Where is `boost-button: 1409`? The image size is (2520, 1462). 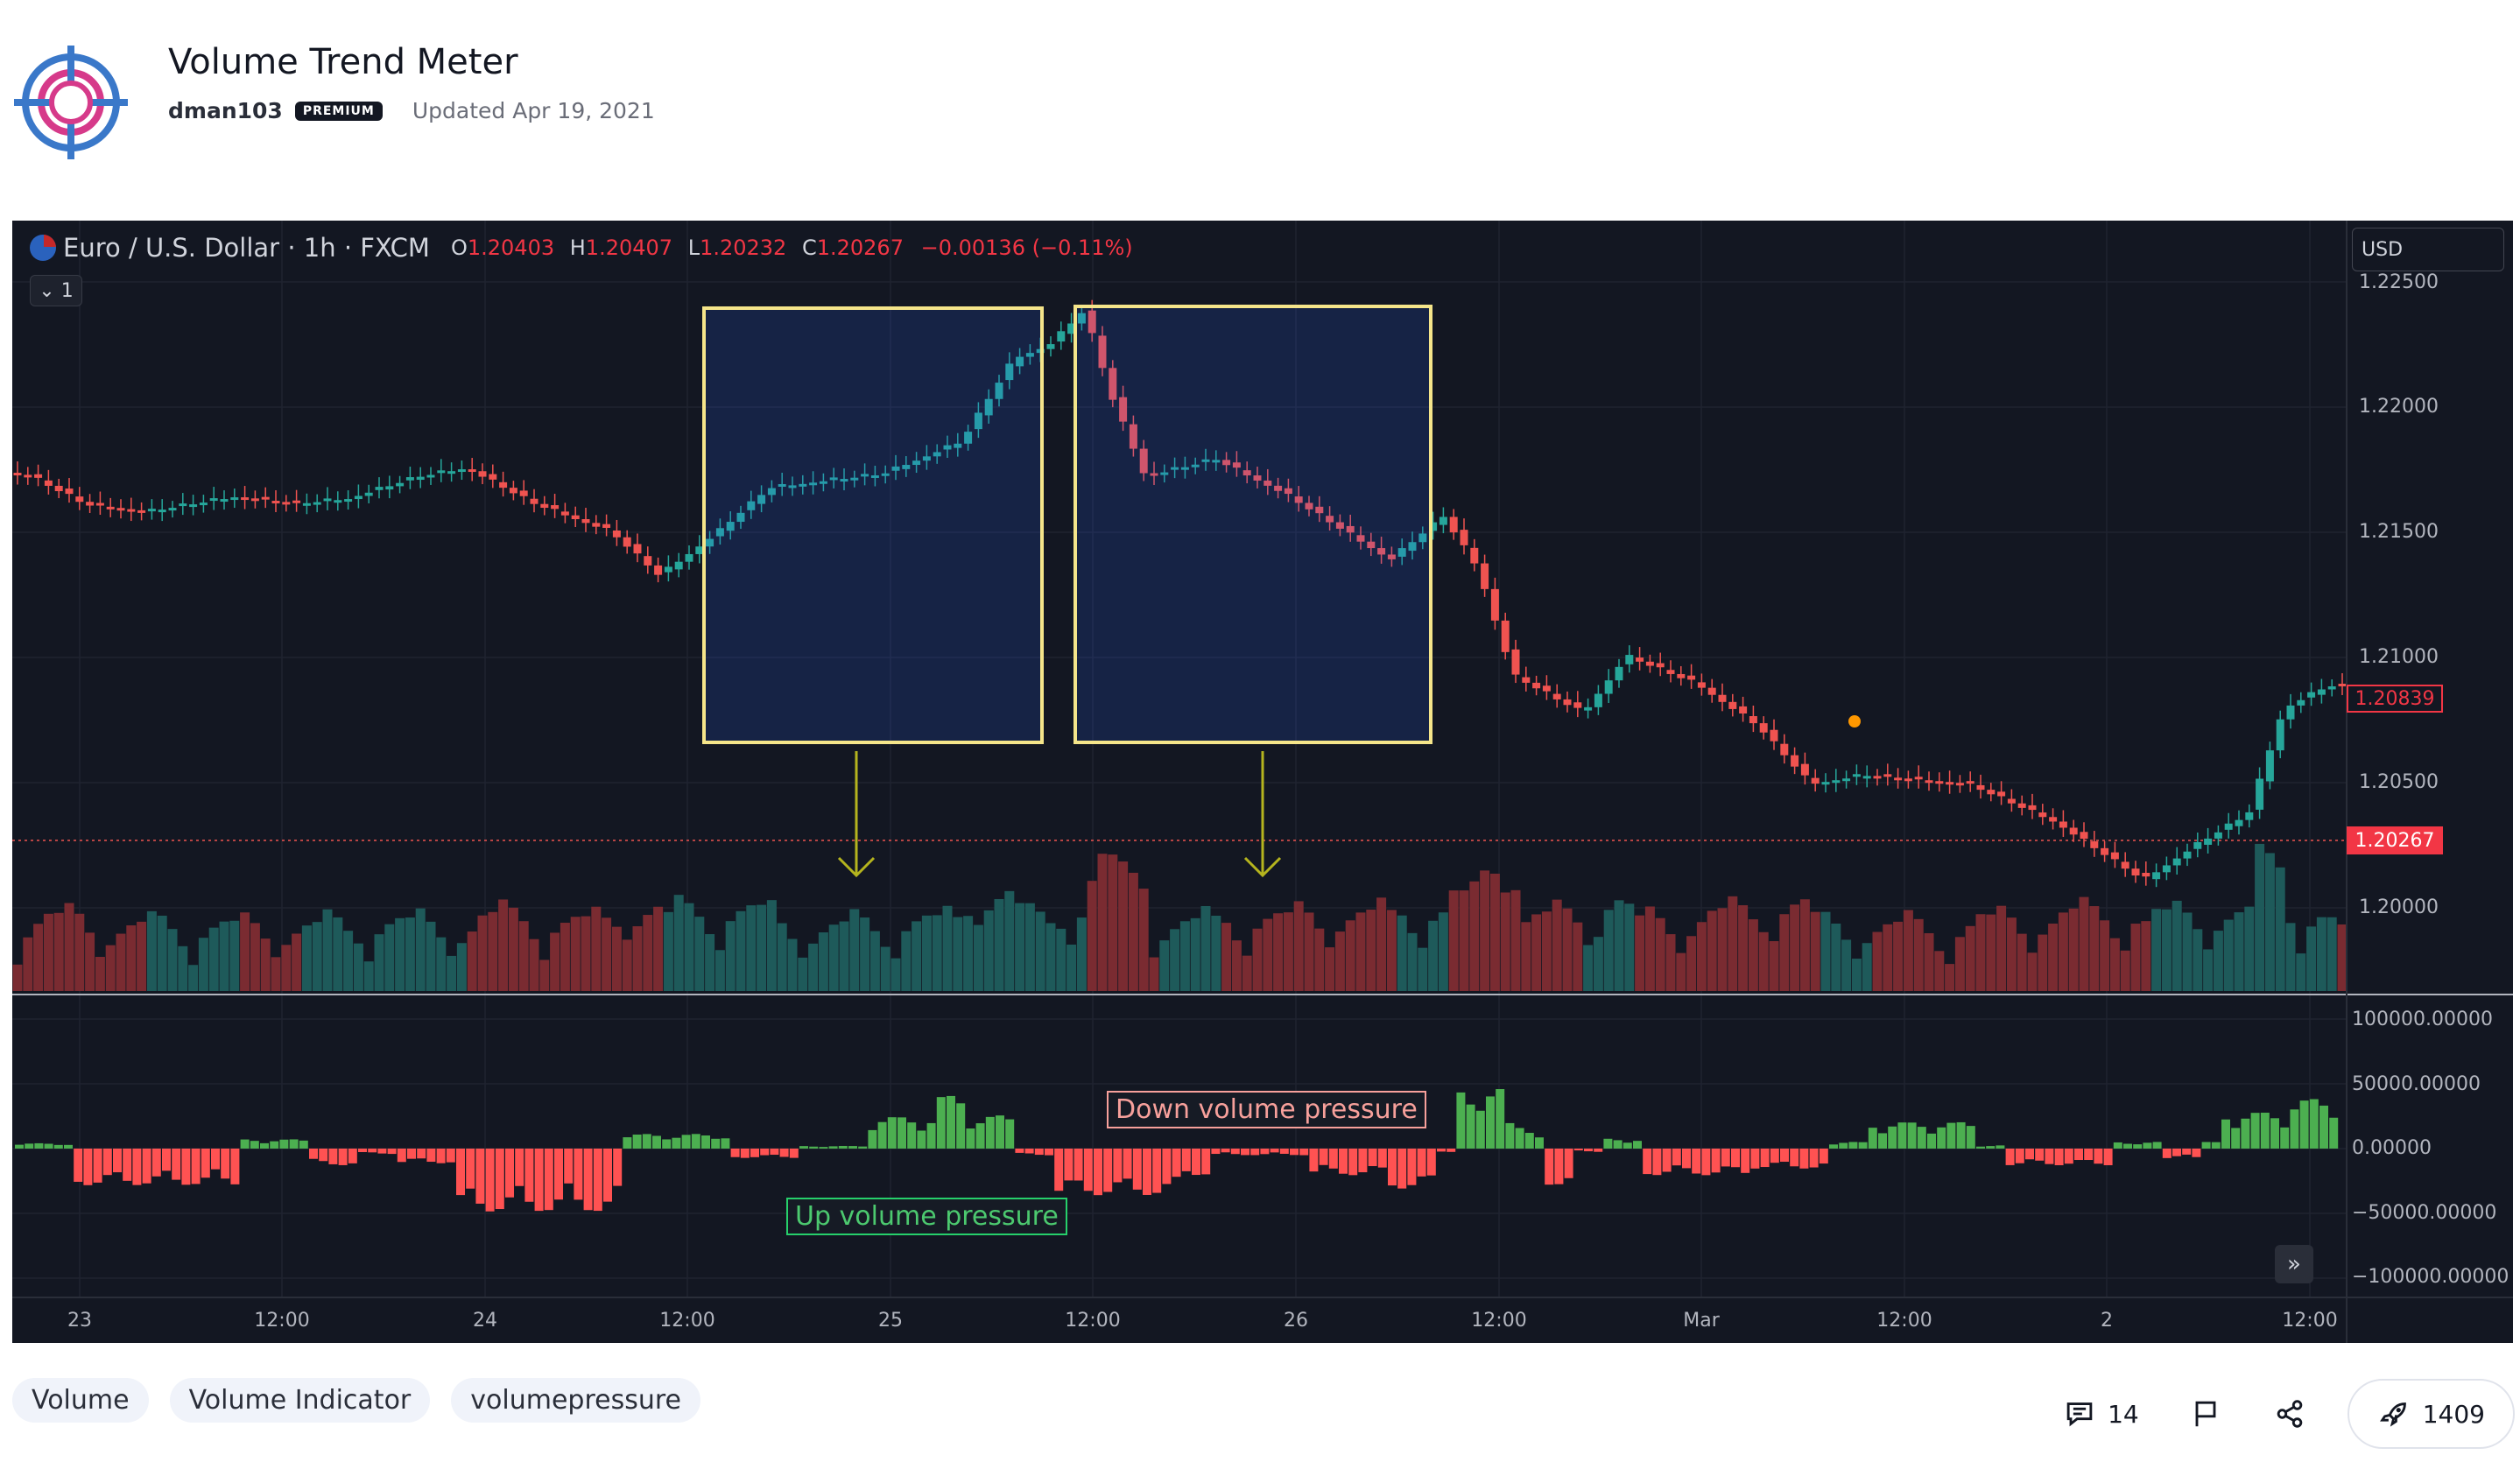
boost-button: 1409 is located at coordinates (2431, 1414).